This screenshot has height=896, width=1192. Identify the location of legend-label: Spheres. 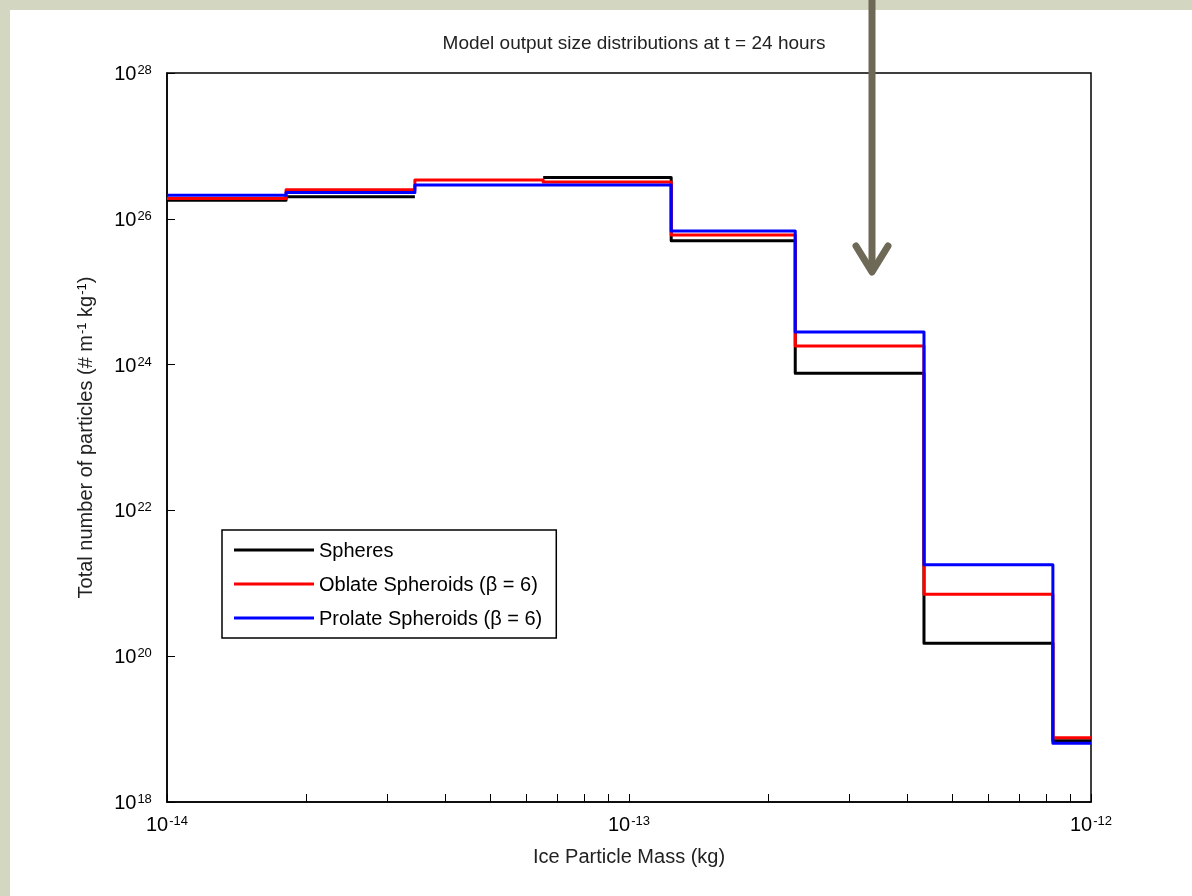
(356, 550).